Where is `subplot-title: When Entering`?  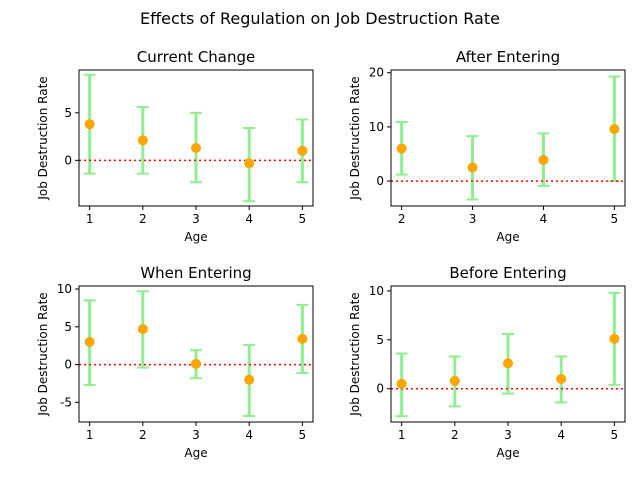 subplot-title: When Entering is located at coordinates (195, 273).